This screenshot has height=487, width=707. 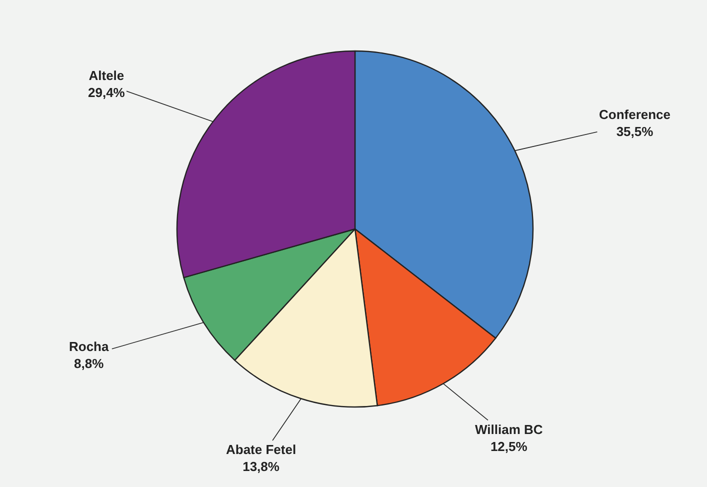 I want to click on slice-label: Altele, so click(x=106, y=75).